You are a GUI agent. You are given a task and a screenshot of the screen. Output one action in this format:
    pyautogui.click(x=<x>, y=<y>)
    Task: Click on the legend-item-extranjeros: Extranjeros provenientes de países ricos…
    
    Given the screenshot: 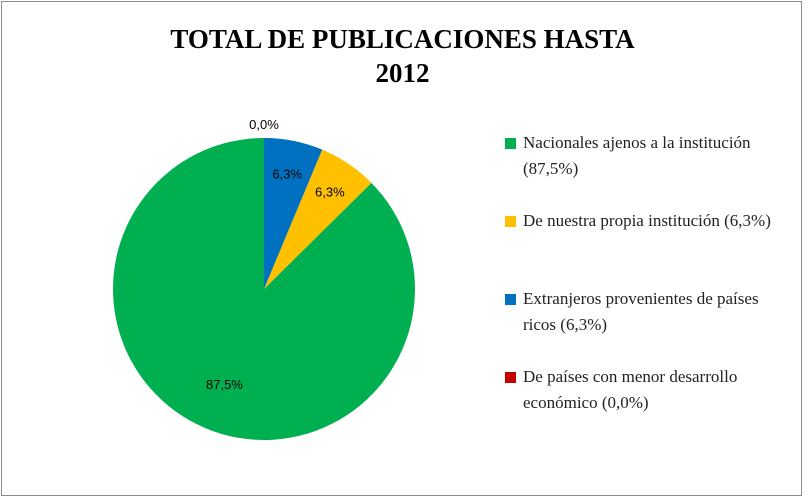 What is the action you would take?
    pyautogui.click(x=650, y=325)
    